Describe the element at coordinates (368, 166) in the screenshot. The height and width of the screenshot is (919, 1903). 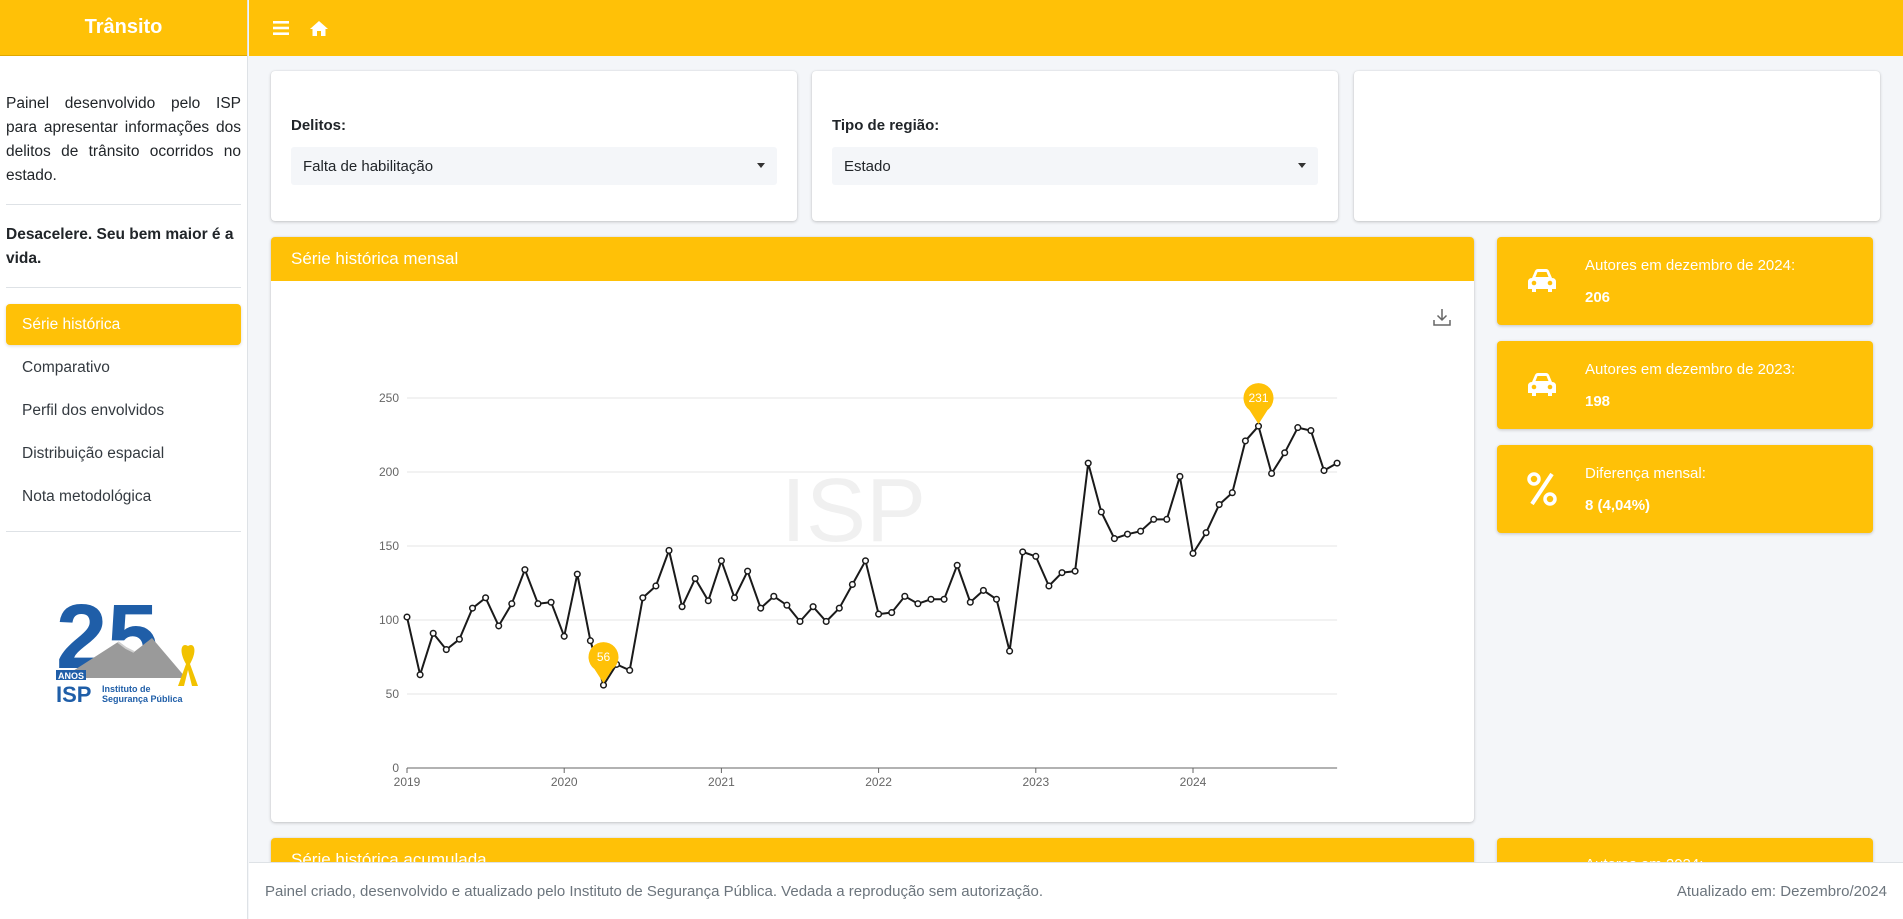
I see `delitos-select-value: Falta de habilitação` at that location.